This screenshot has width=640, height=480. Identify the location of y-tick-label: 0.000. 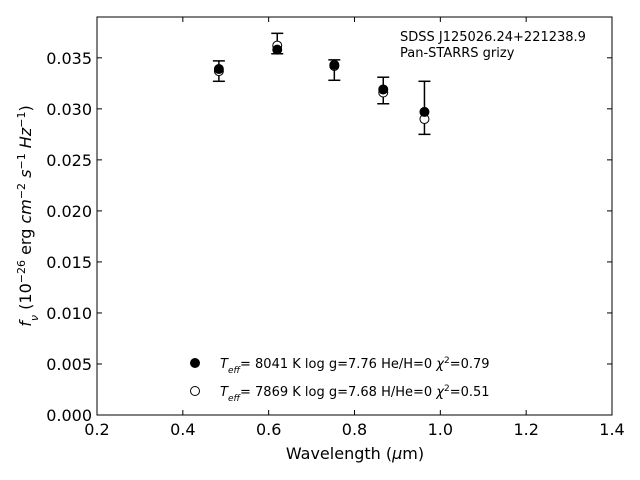
(69, 415).